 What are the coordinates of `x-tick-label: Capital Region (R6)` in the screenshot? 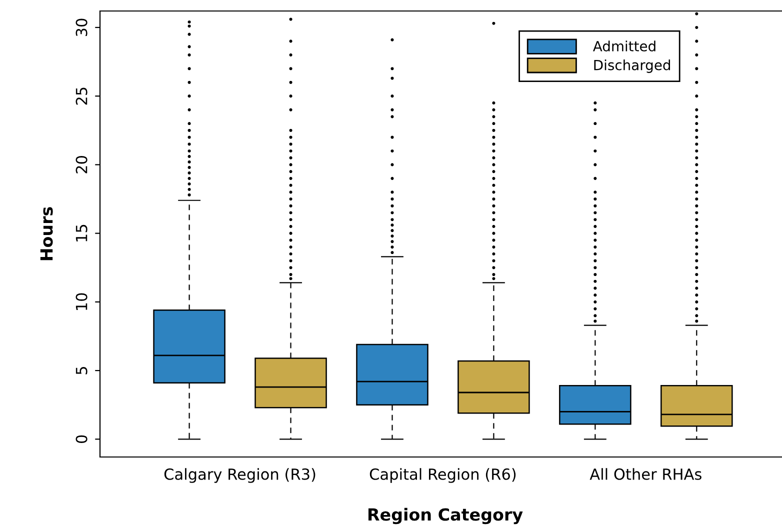 It's located at (443, 475).